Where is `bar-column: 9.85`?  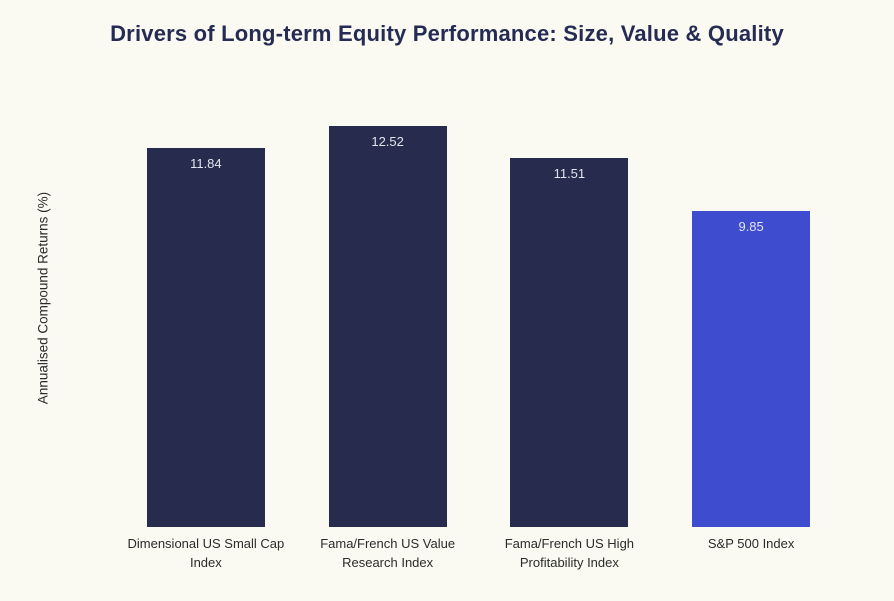 bar-column: 9.85 is located at coordinates (751, 316).